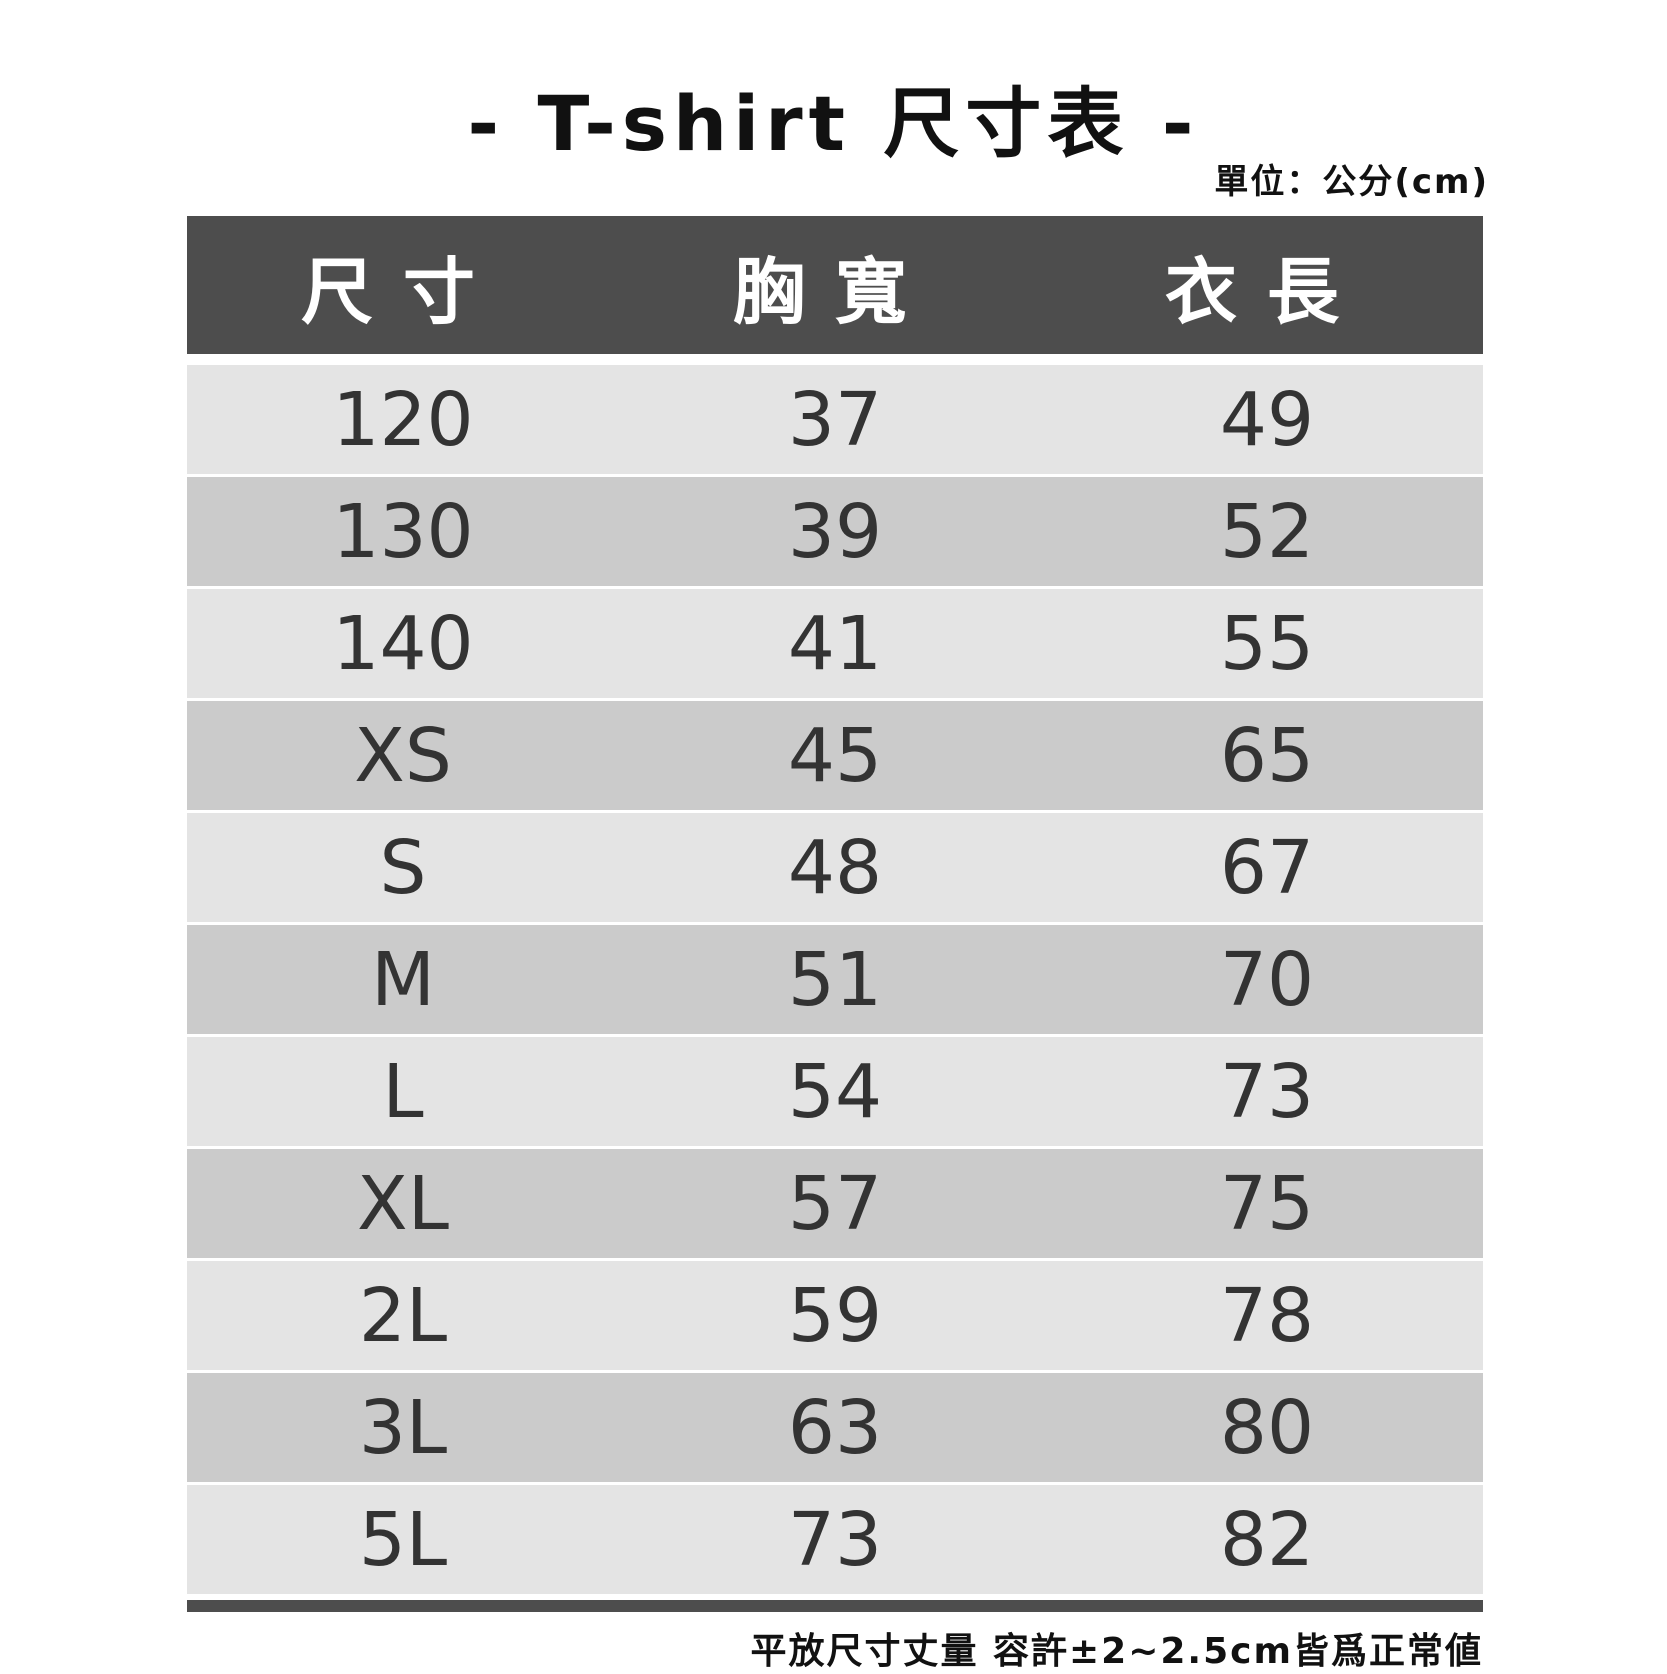 The height and width of the screenshot is (1674, 1667). I want to click on cell-chest-width: 57, so click(835, 1203).